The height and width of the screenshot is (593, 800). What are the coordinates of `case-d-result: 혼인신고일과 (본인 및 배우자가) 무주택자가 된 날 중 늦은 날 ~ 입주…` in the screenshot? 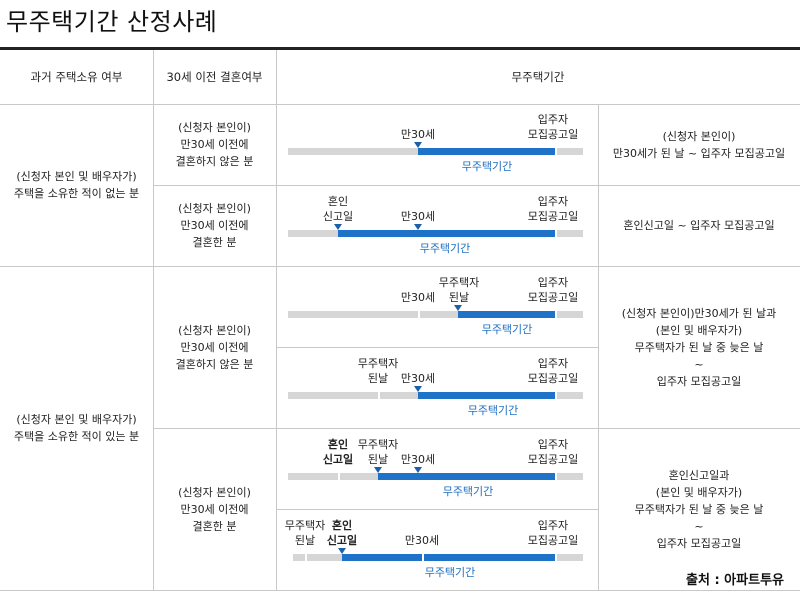 It's located at (699, 509).